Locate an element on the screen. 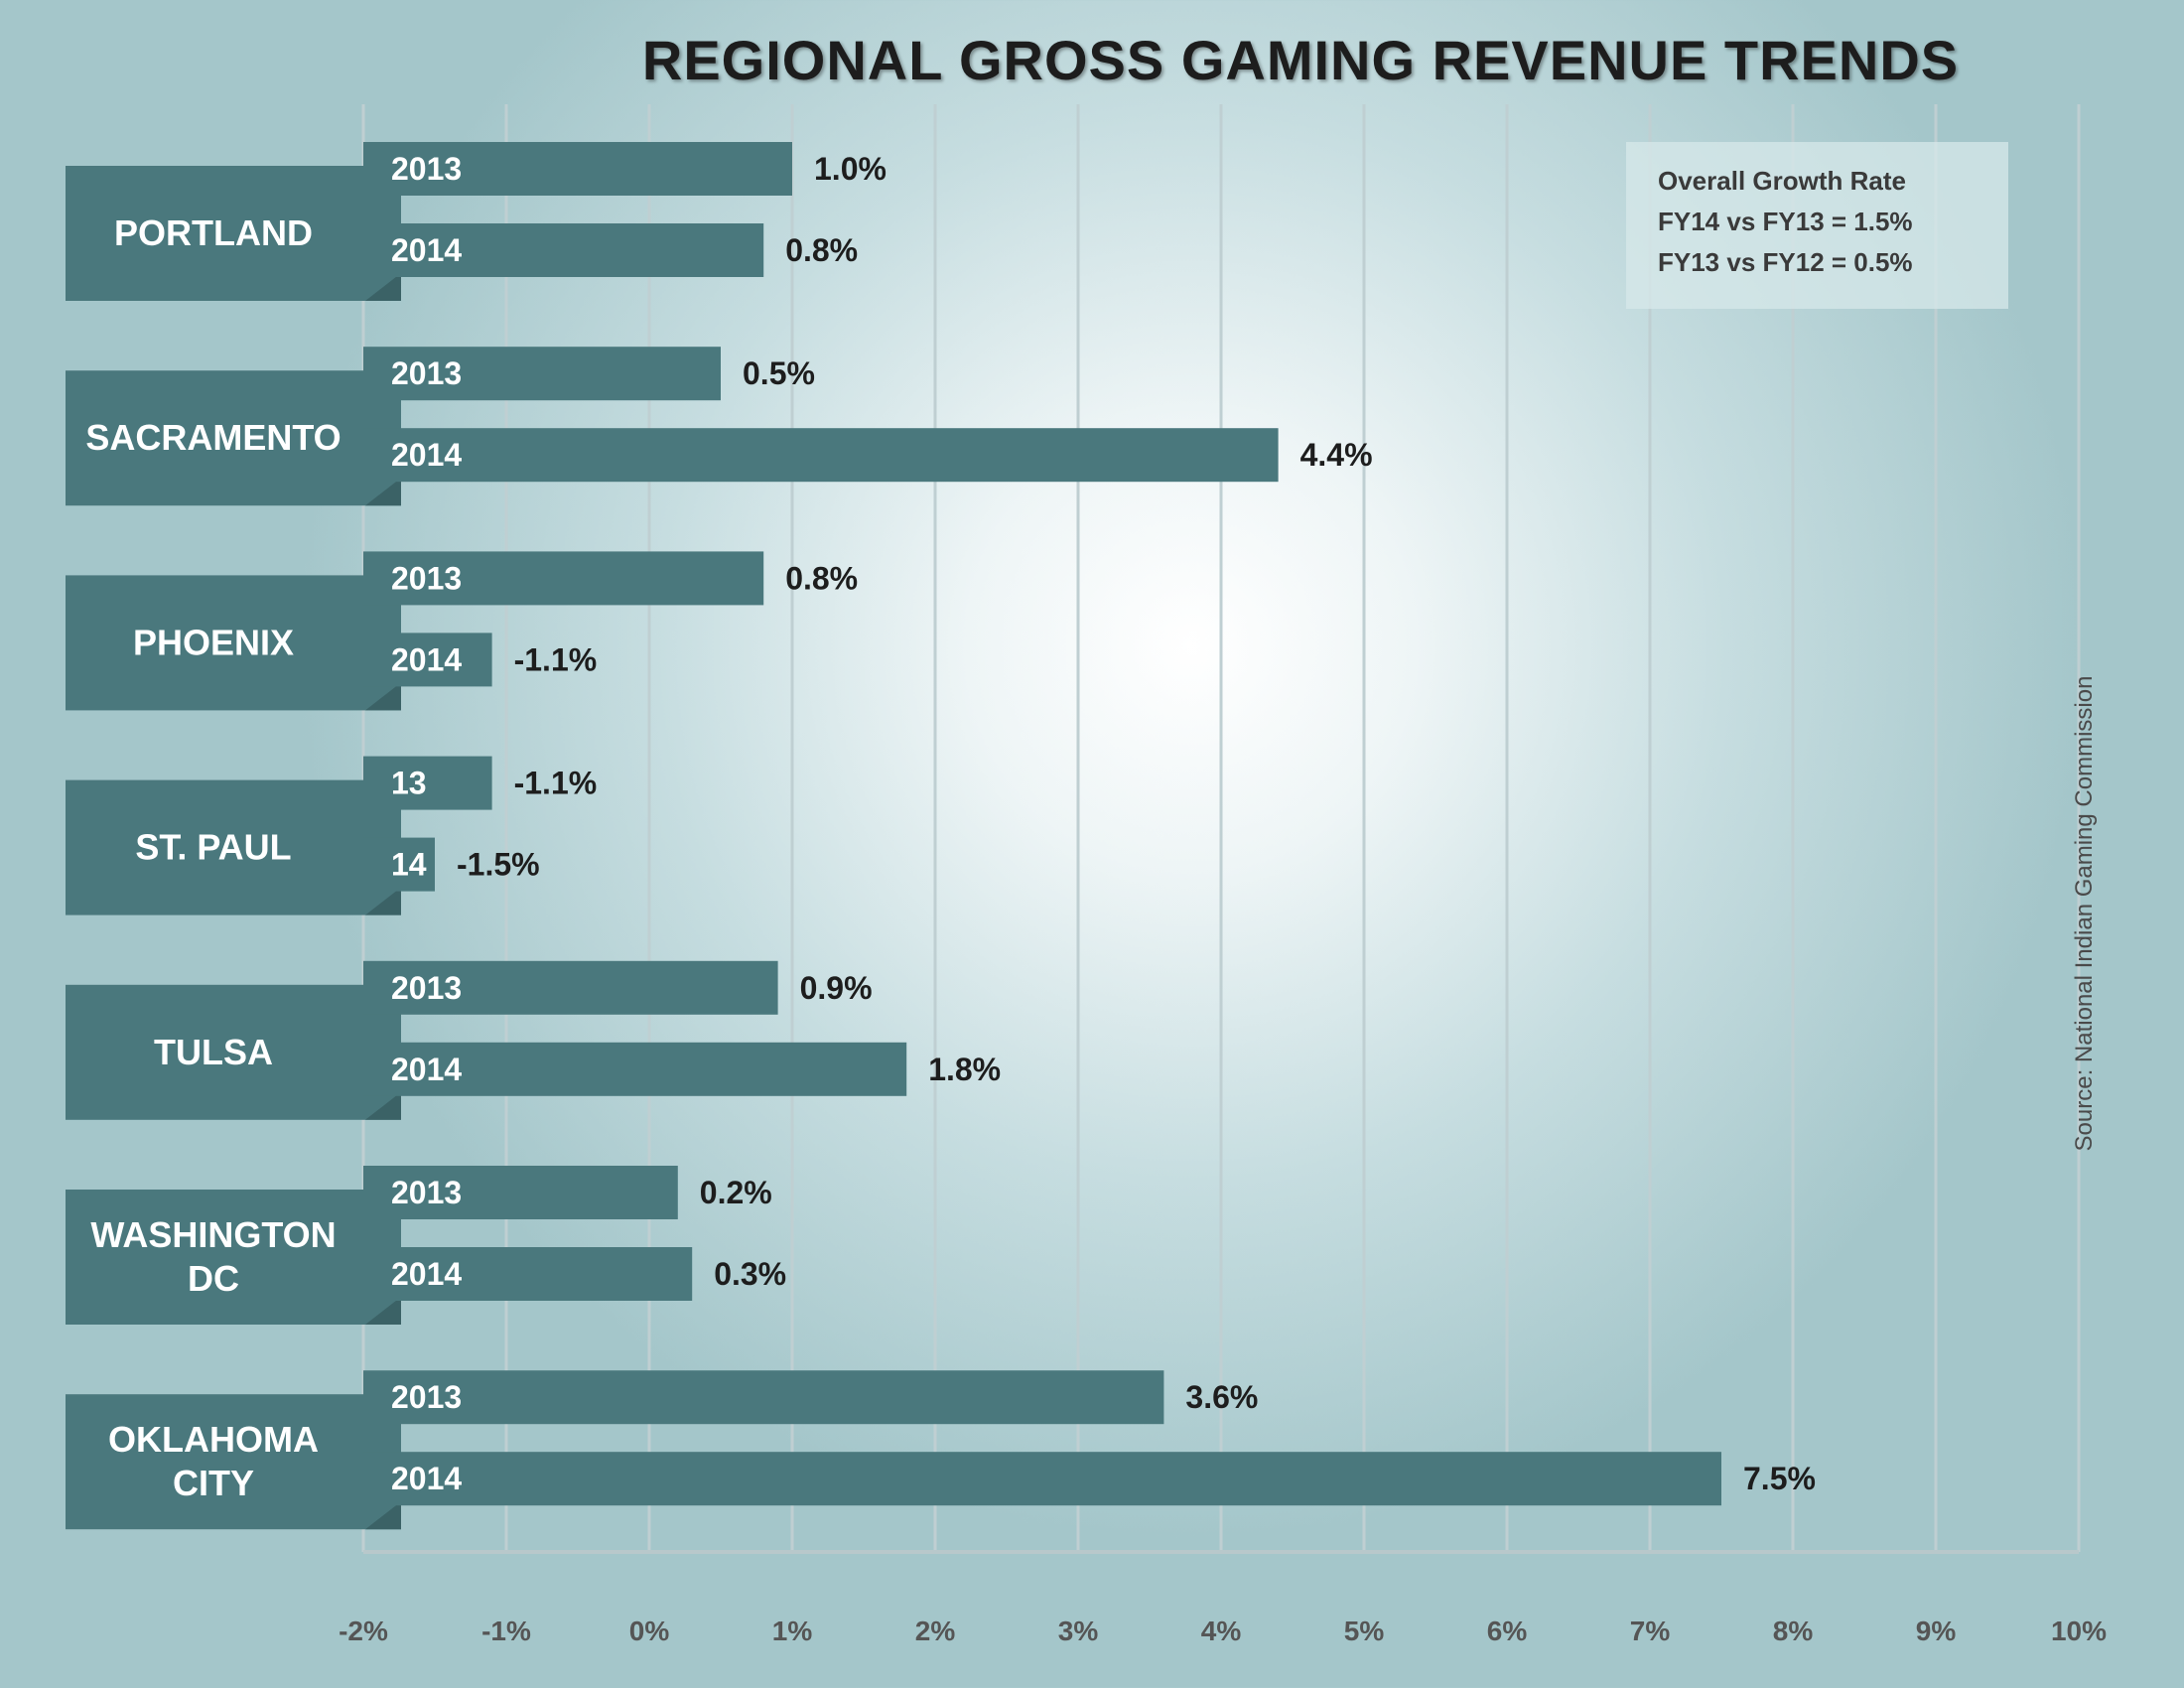 This screenshot has width=2184, height=1688. bar-value-label: 1.8% is located at coordinates (964, 1069).